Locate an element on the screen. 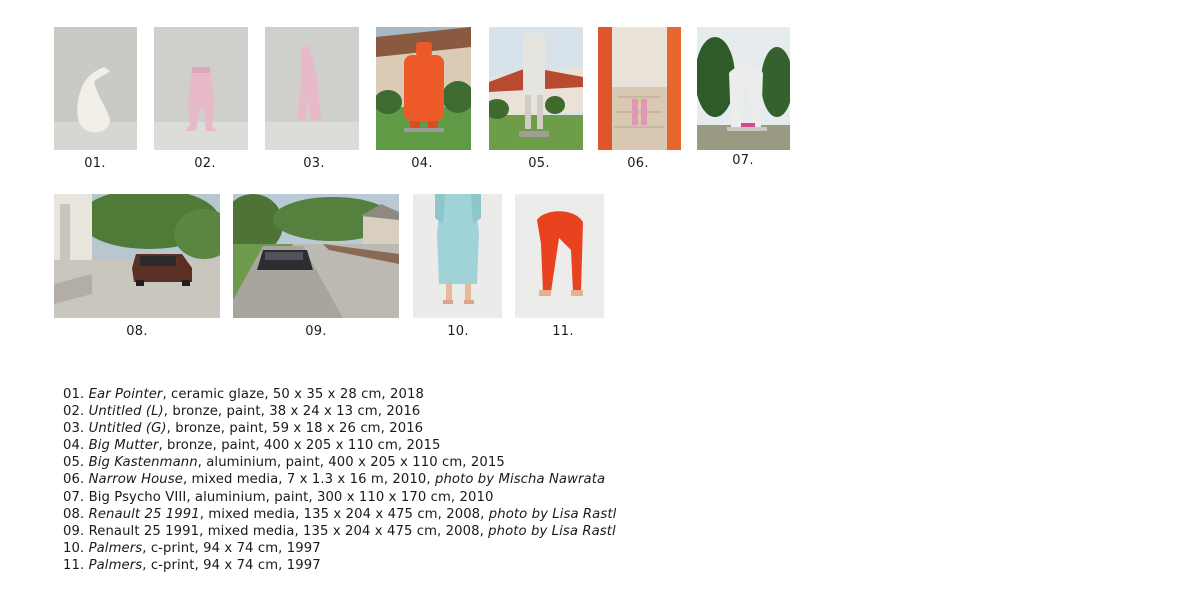 The image size is (1200, 602). artwork-number-05: 05. is located at coordinates (539, 163).